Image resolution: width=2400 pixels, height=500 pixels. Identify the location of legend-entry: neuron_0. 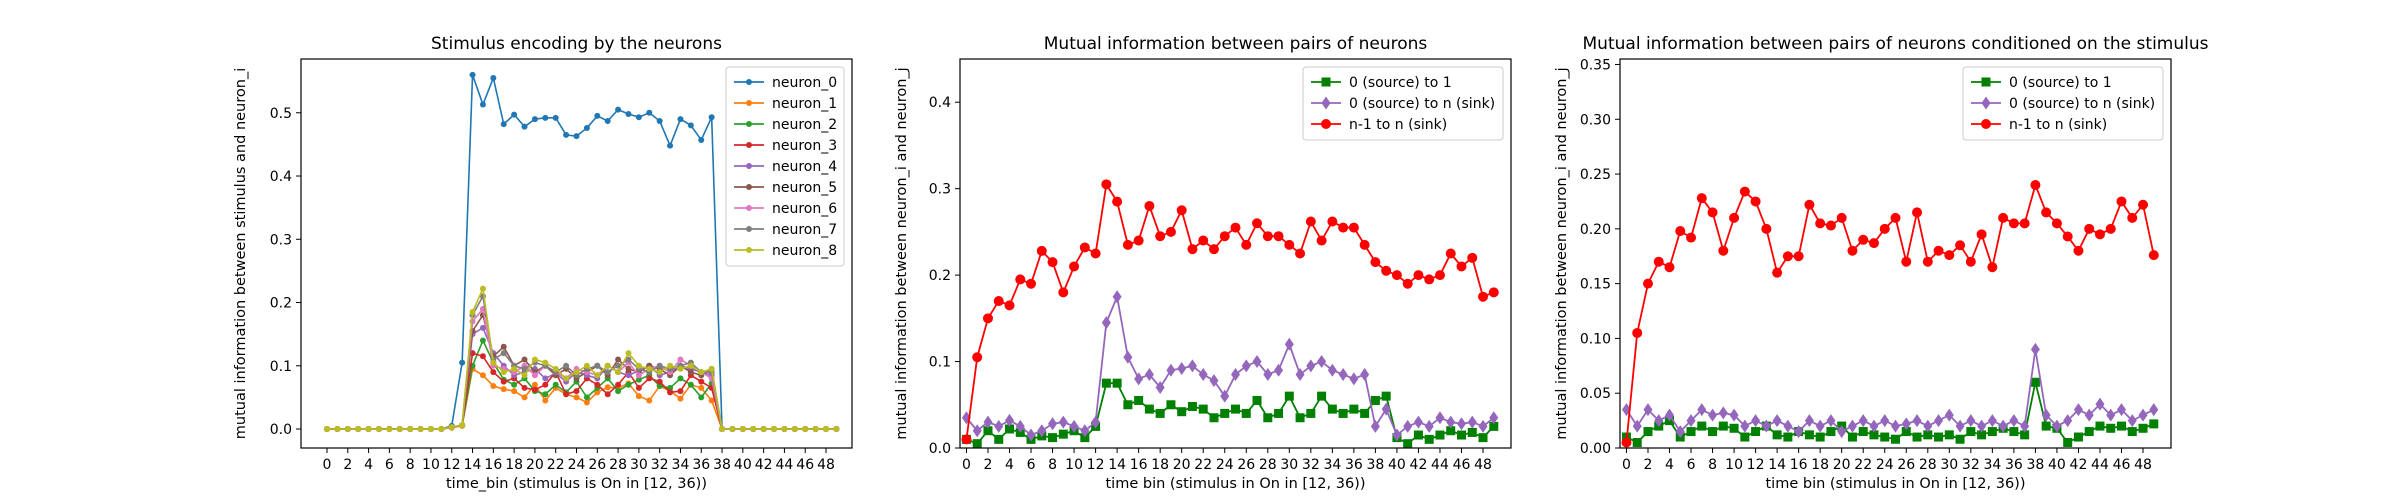
(785, 83).